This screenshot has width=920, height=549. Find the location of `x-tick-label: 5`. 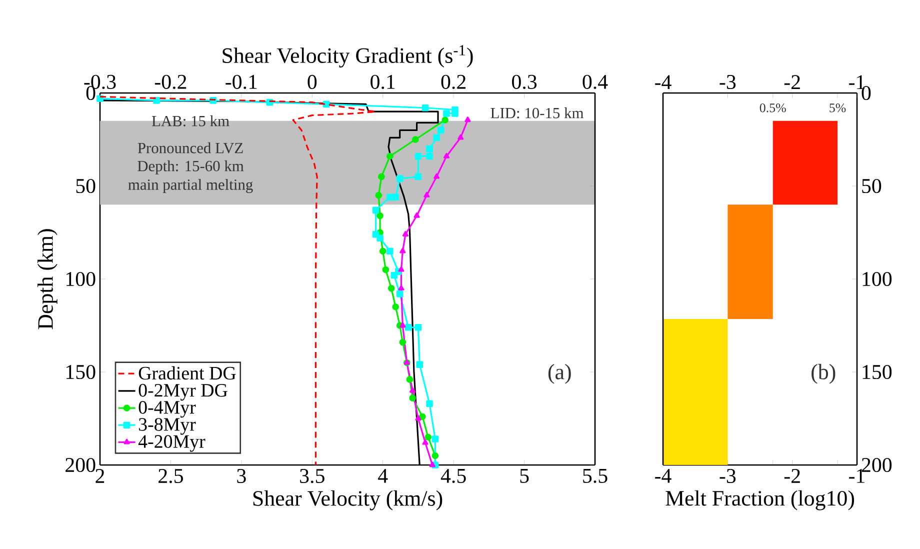

x-tick-label: 5 is located at coordinates (524, 475).